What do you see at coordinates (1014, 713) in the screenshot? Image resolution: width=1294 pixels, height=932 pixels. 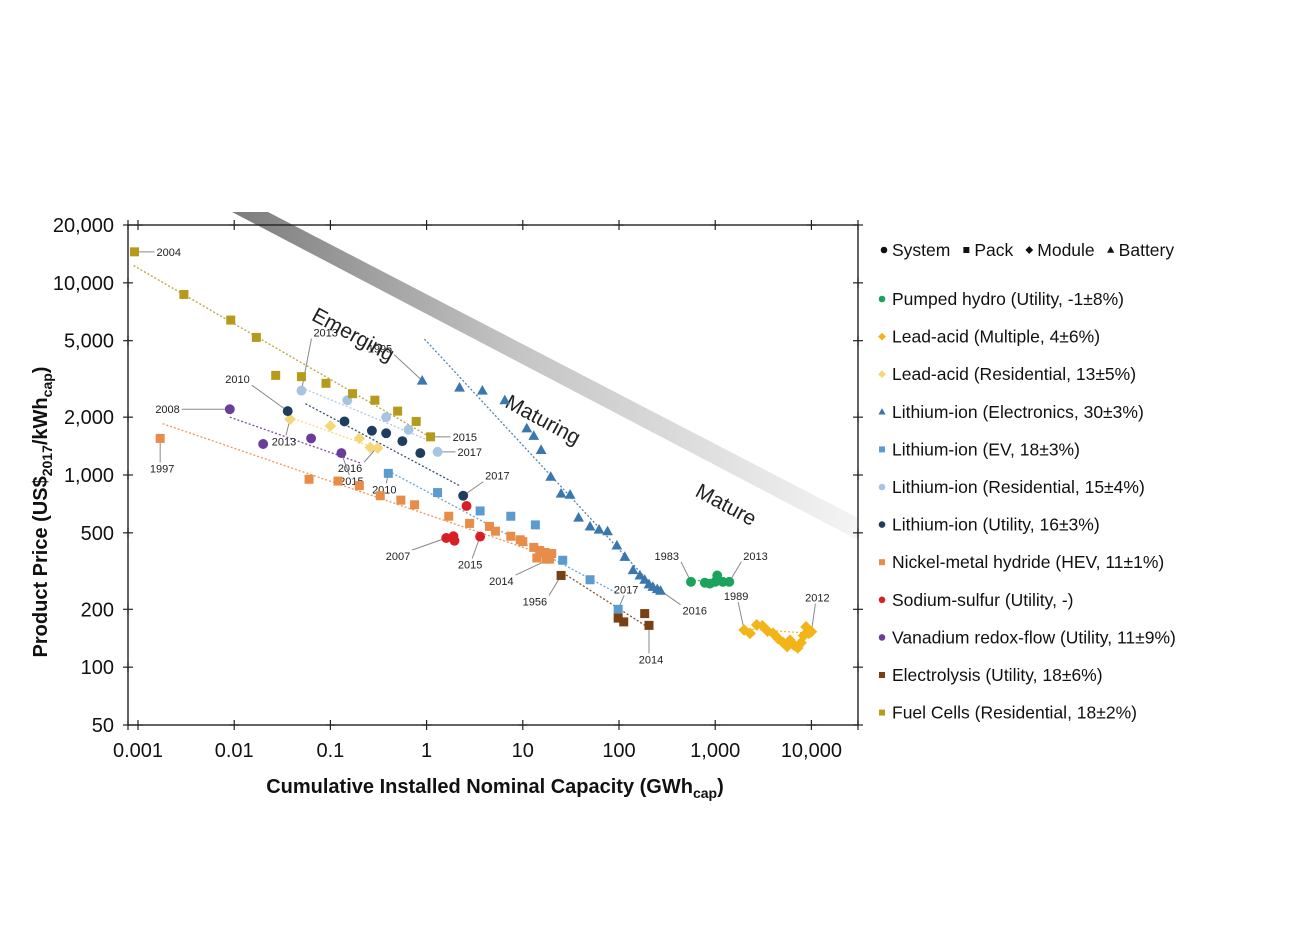 I see `legend-series-label: Fuel Cells (Residential, 18±2%)` at bounding box center [1014, 713].